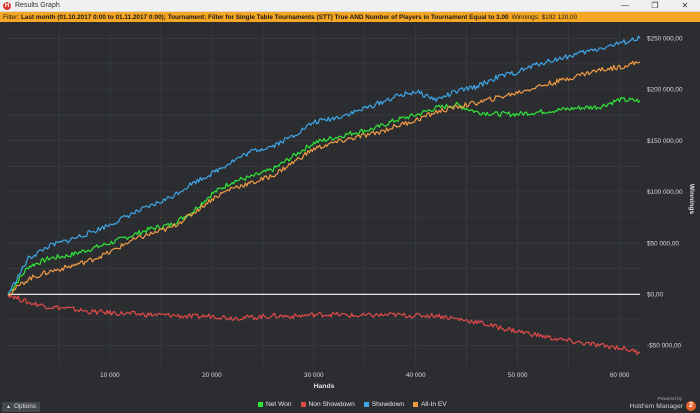  I want to click on y-tick-label: $50 000,00, so click(663, 243).